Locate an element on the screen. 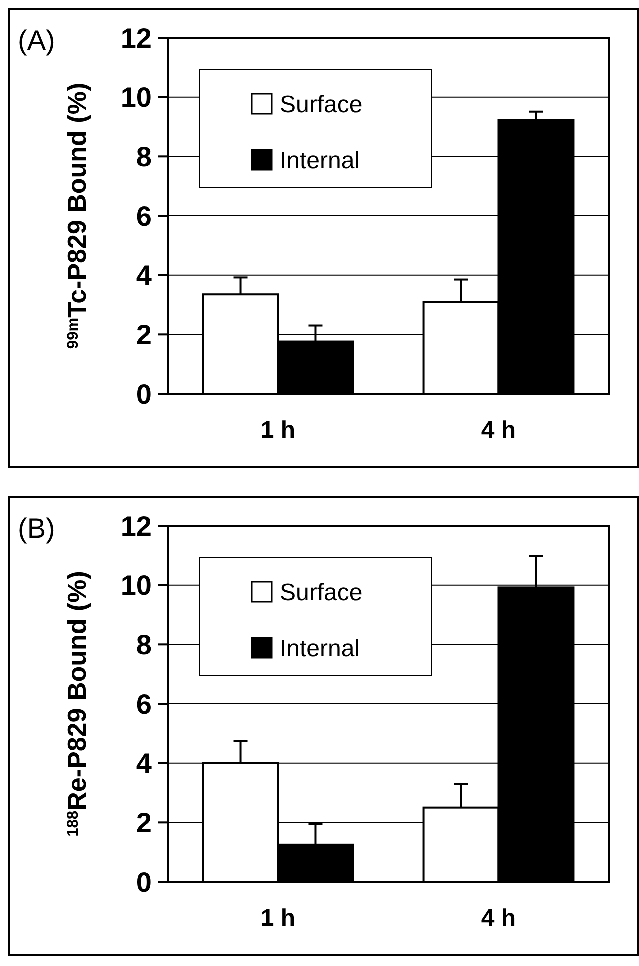 This screenshot has width=639, height=966. chart-title: (A) is located at coordinates (37, 40).